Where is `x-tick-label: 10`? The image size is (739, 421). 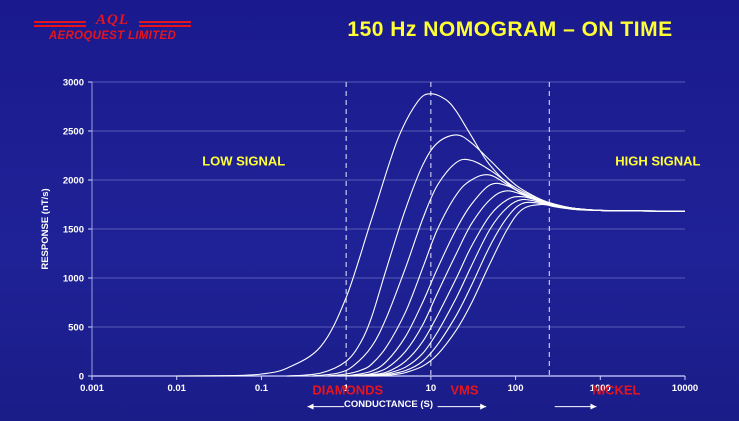 x-tick-label: 10 is located at coordinates (431, 388).